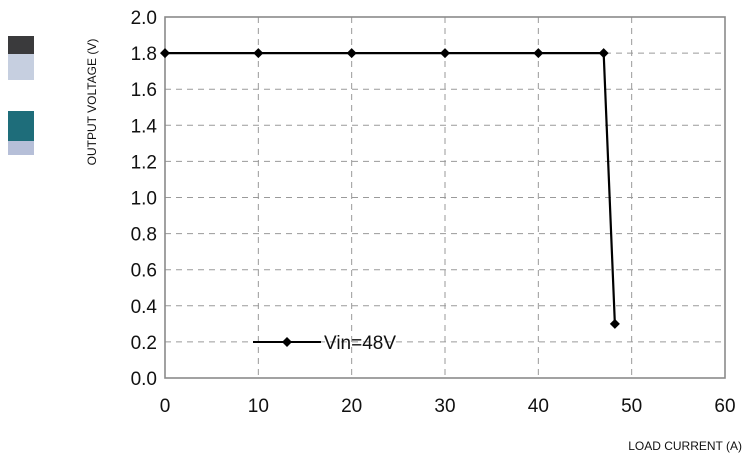  What do you see at coordinates (144, 343) in the screenshot?
I see `y-tick-label: 0.2` at bounding box center [144, 343].